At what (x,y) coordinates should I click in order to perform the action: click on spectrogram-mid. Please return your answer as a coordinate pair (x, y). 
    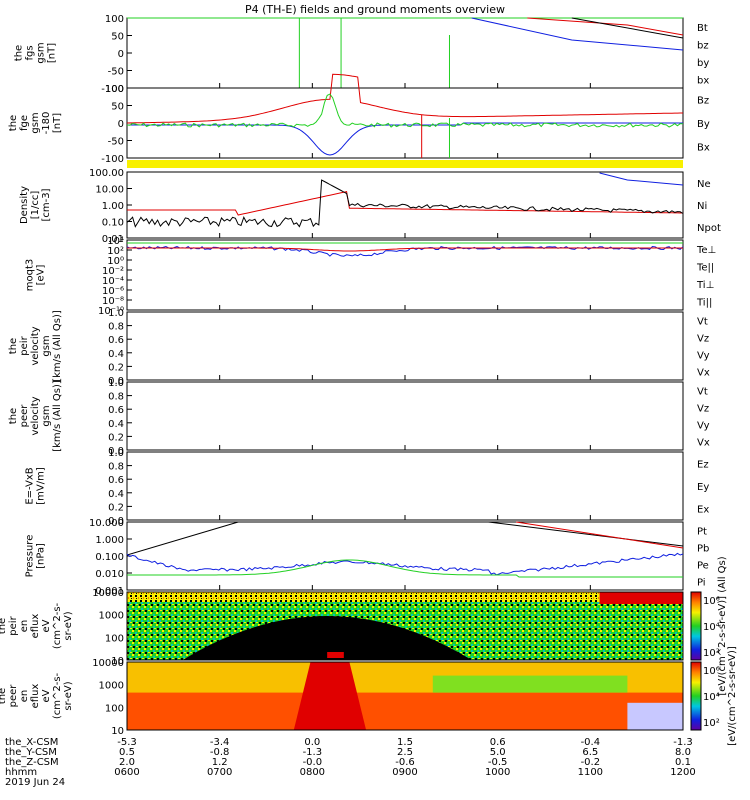
    Looking at the image, I should click on (530, 684).